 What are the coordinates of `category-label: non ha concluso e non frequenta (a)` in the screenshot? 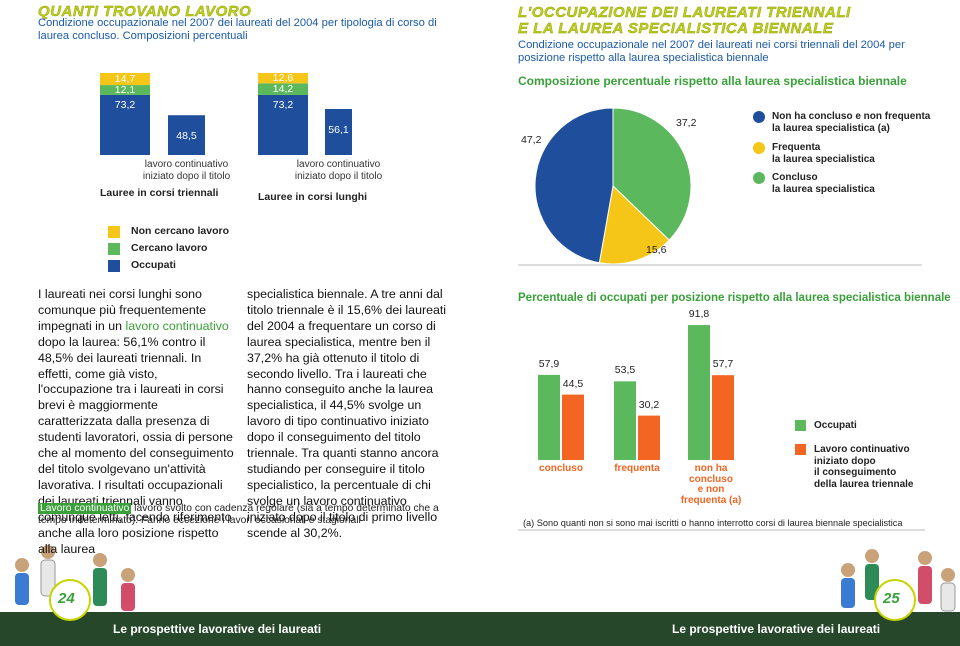 It's located at (711, 484).